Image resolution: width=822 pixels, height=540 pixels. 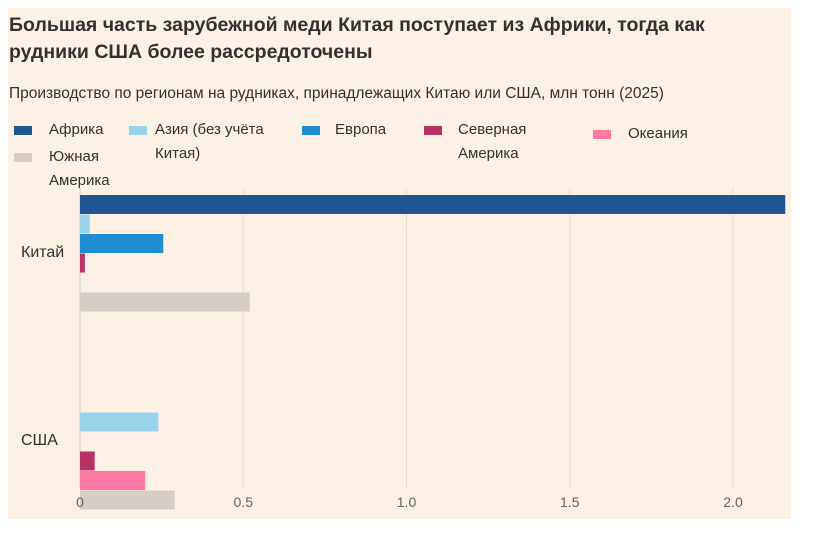 What do you see at coordinates (42, 252) in the screenshot?
I see `category-label-0: Китай` at bounding box center [42, 252].